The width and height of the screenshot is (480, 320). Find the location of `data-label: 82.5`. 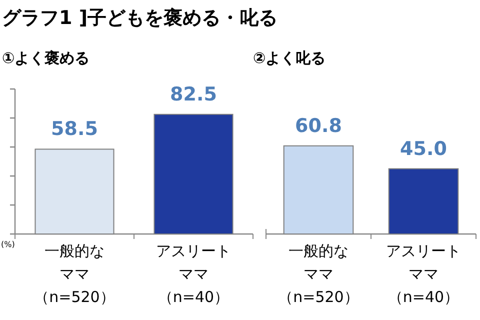

data-label: 82.5 is located at coordinates (193, 94).